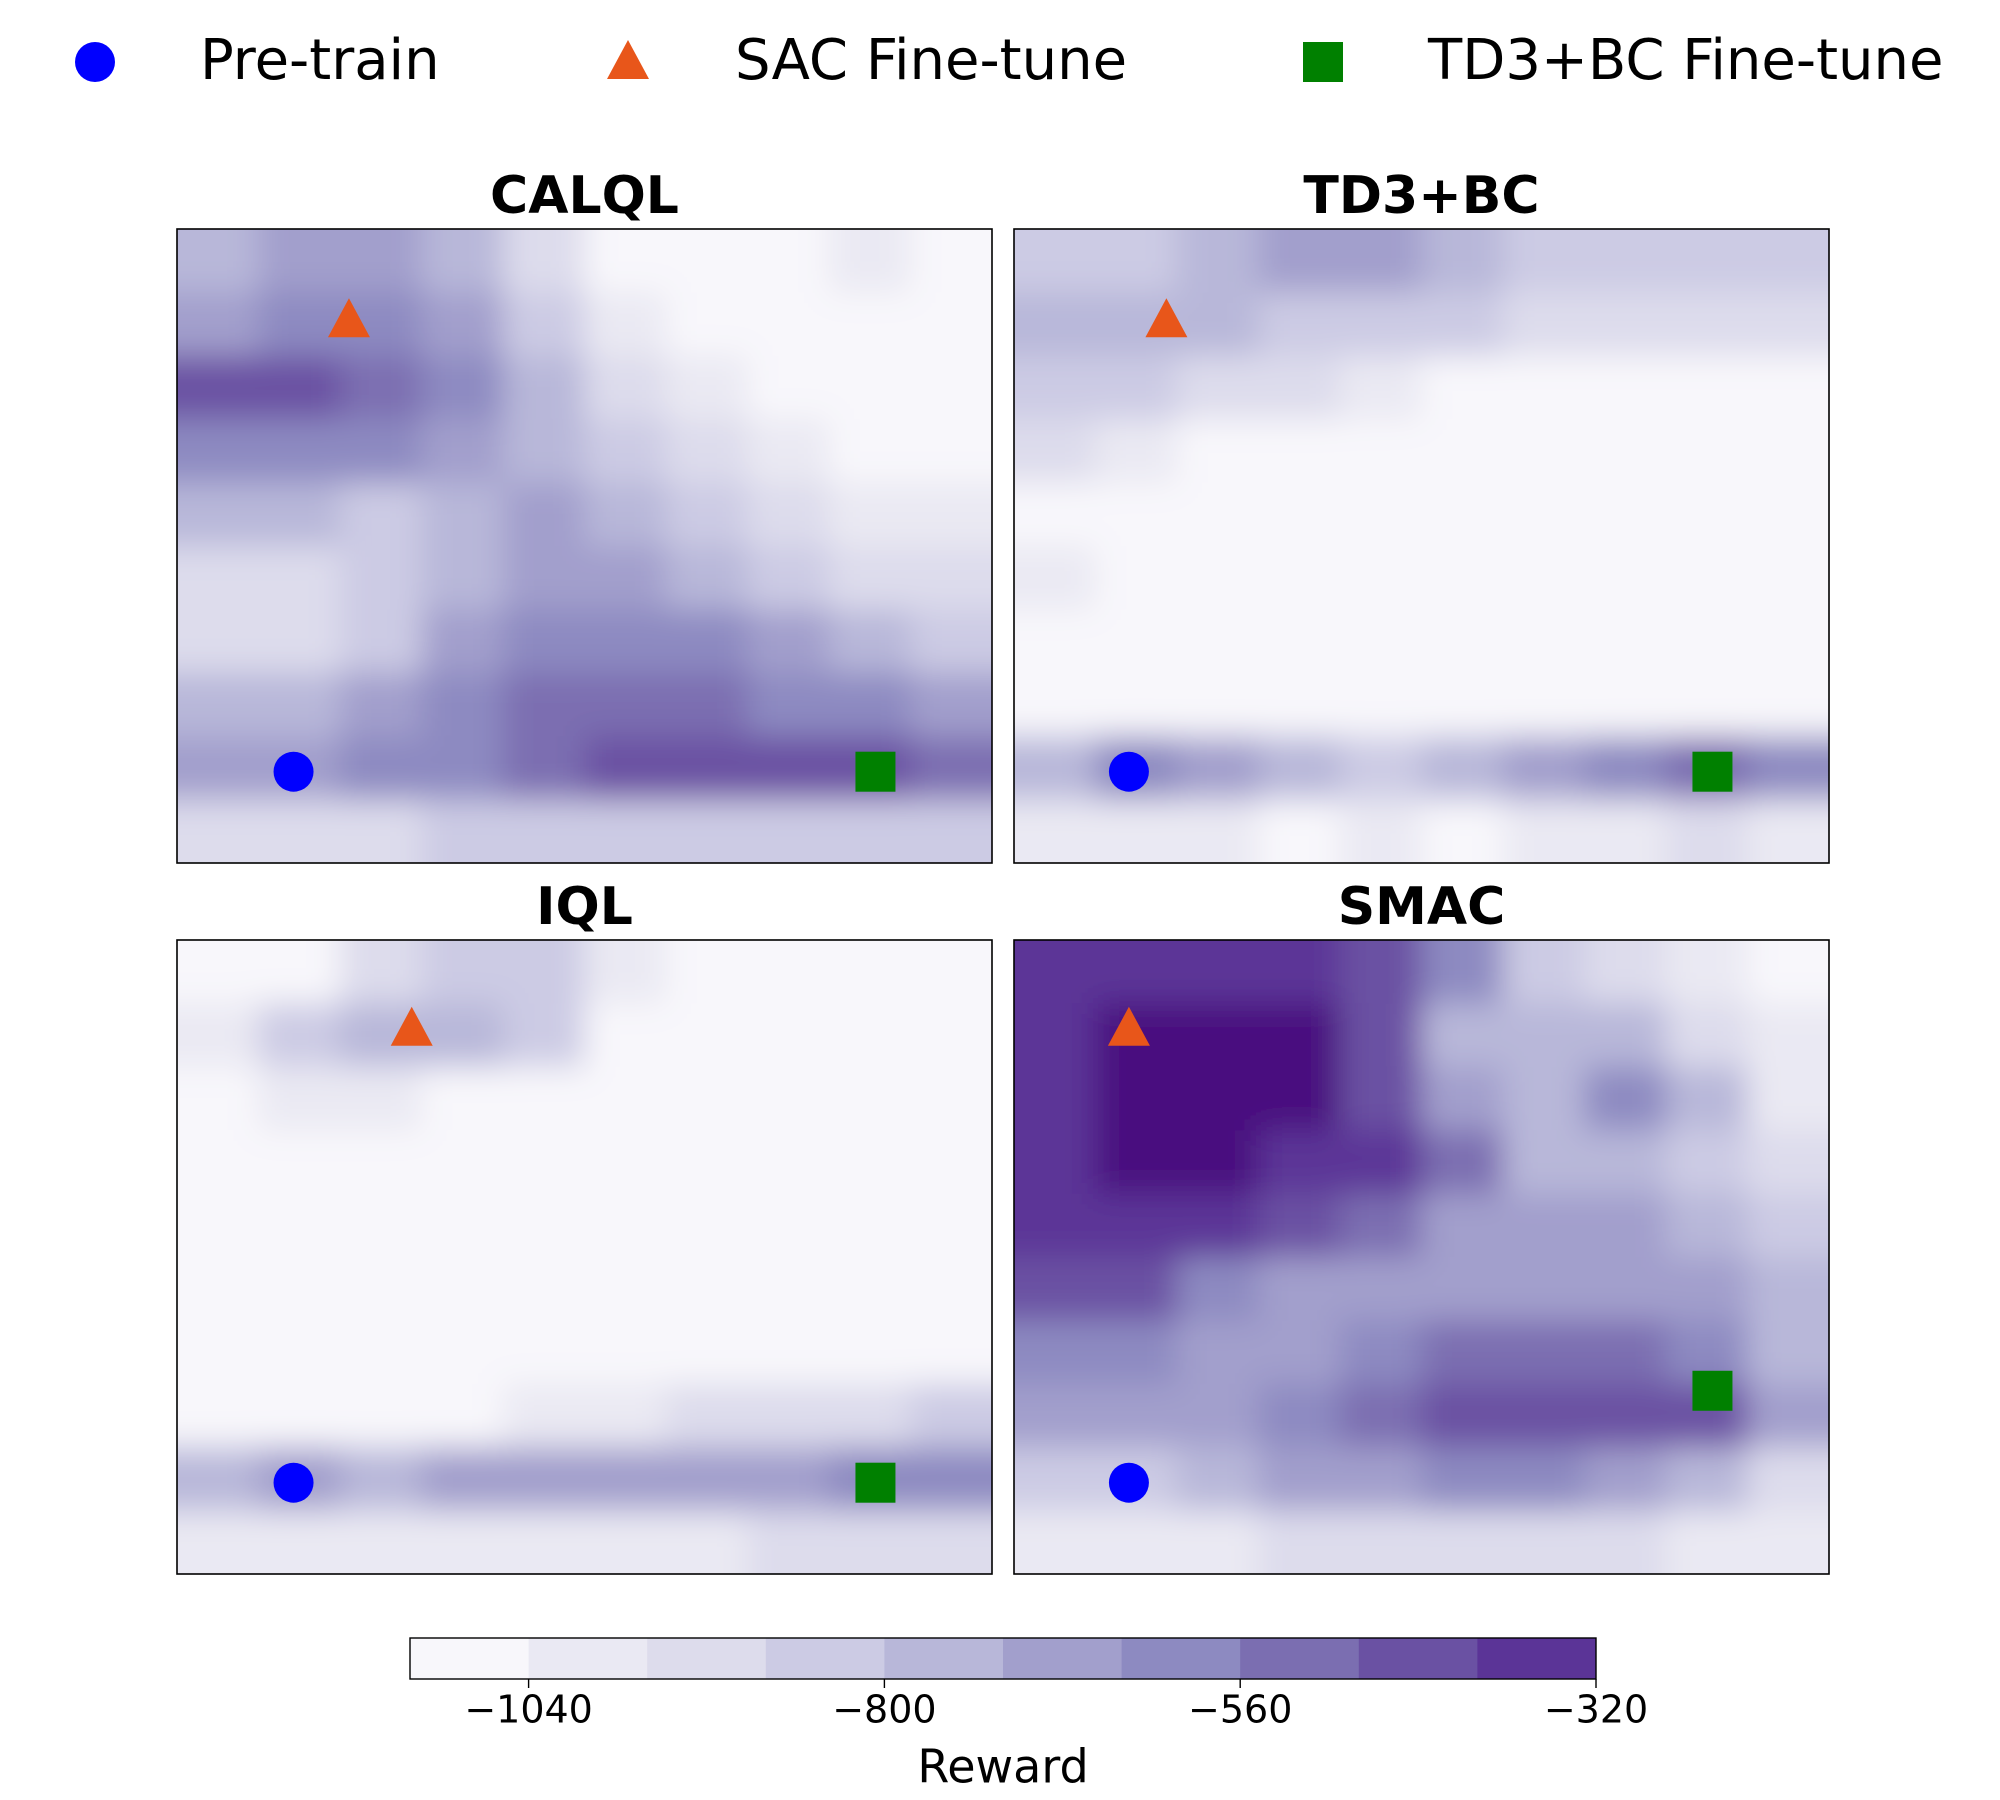 This screenshot has height=1800, width=2000. I want to click on contour-area, so click(584, 1257).